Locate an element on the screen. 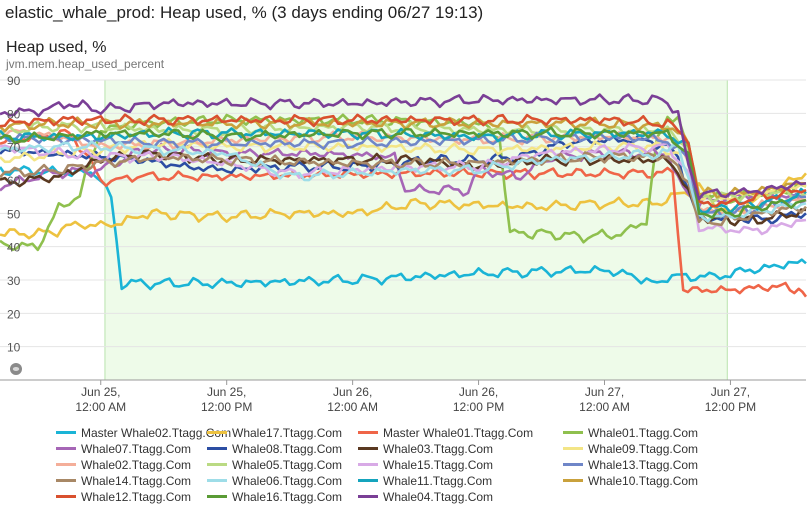 The height and width of the screenshot is (506, 809). legend-label: Whale10.Ttagg.Com is located at coordinates (643, 481).